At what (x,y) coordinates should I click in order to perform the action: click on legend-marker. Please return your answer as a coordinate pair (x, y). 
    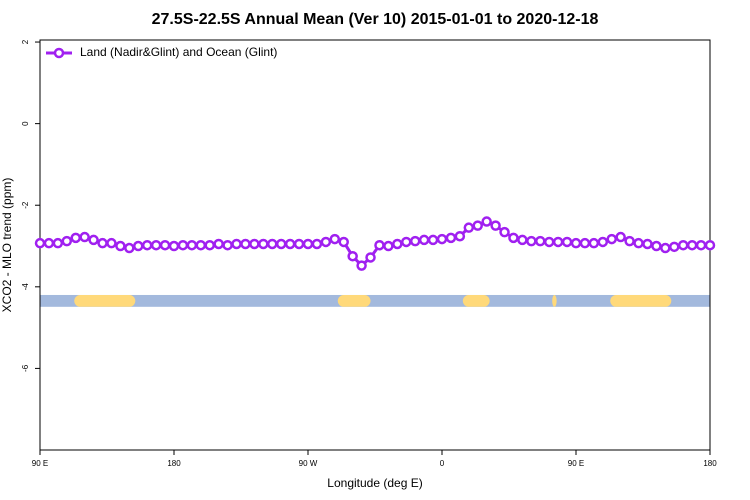
    Looking at the image, I should click on (59, 53).